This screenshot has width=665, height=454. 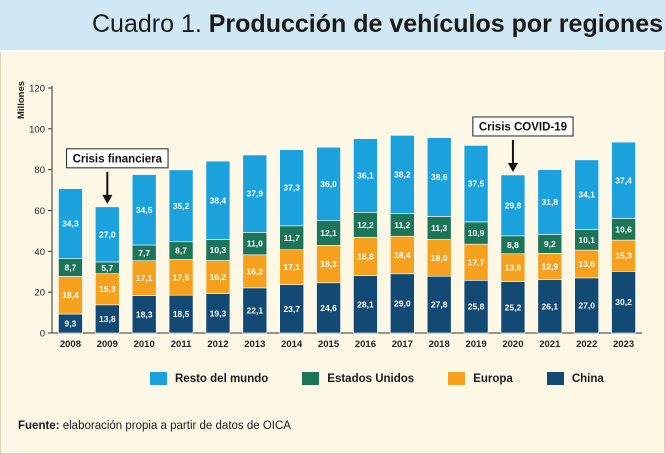 I want to click on x-tick-label: 2014, so click(x=292, y=344).